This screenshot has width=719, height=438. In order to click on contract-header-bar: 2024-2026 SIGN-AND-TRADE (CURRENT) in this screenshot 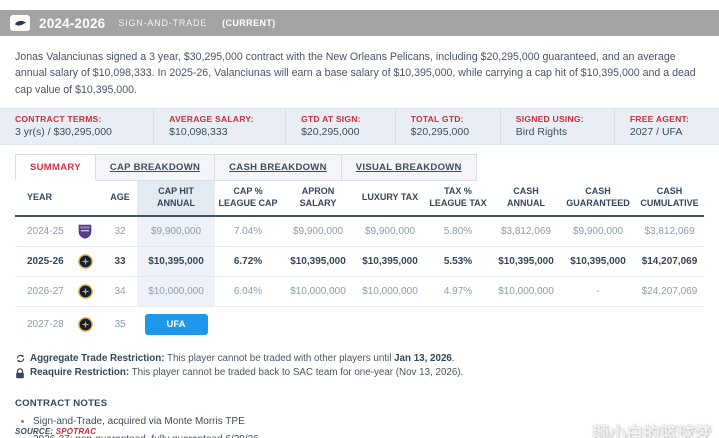, I will do `click(359, 23)`.